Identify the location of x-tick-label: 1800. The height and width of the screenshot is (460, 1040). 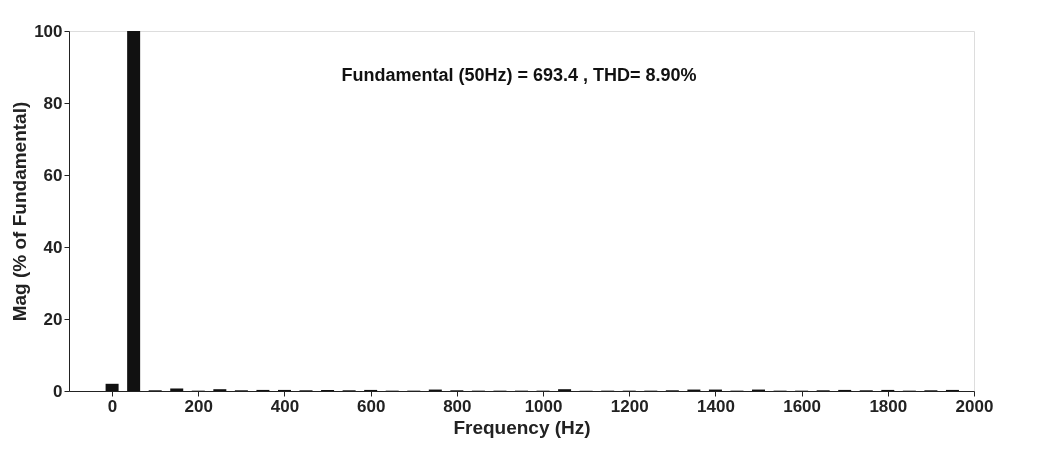
(888, 406).